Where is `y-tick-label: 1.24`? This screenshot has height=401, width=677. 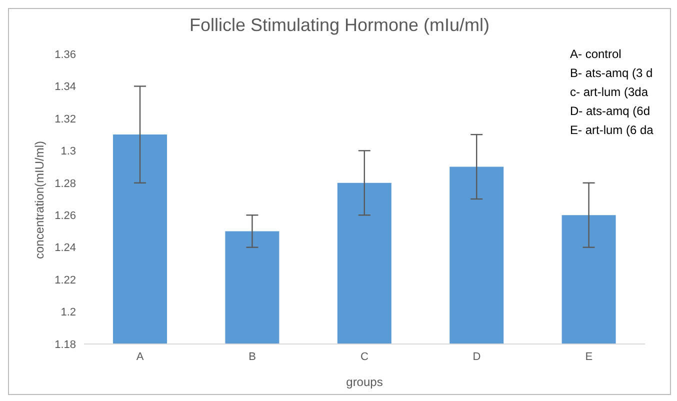 y-tick-label: 1.24 is located at coordinates (65, 248).